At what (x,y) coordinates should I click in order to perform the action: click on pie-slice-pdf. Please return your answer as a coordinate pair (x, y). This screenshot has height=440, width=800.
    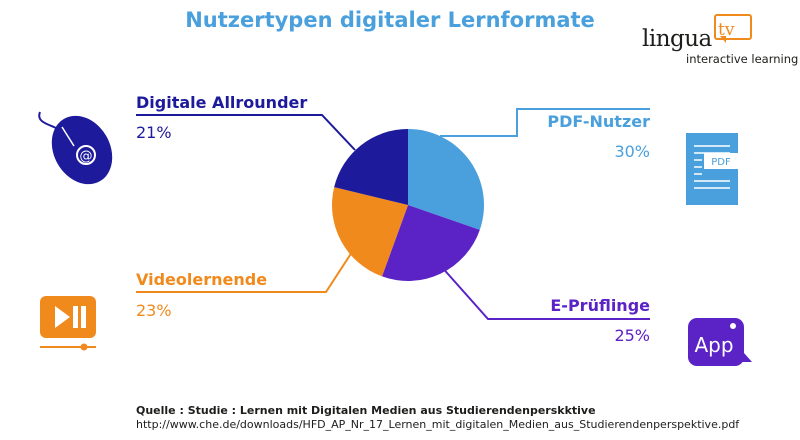
    Looking at the image, I should click on (446, 179).